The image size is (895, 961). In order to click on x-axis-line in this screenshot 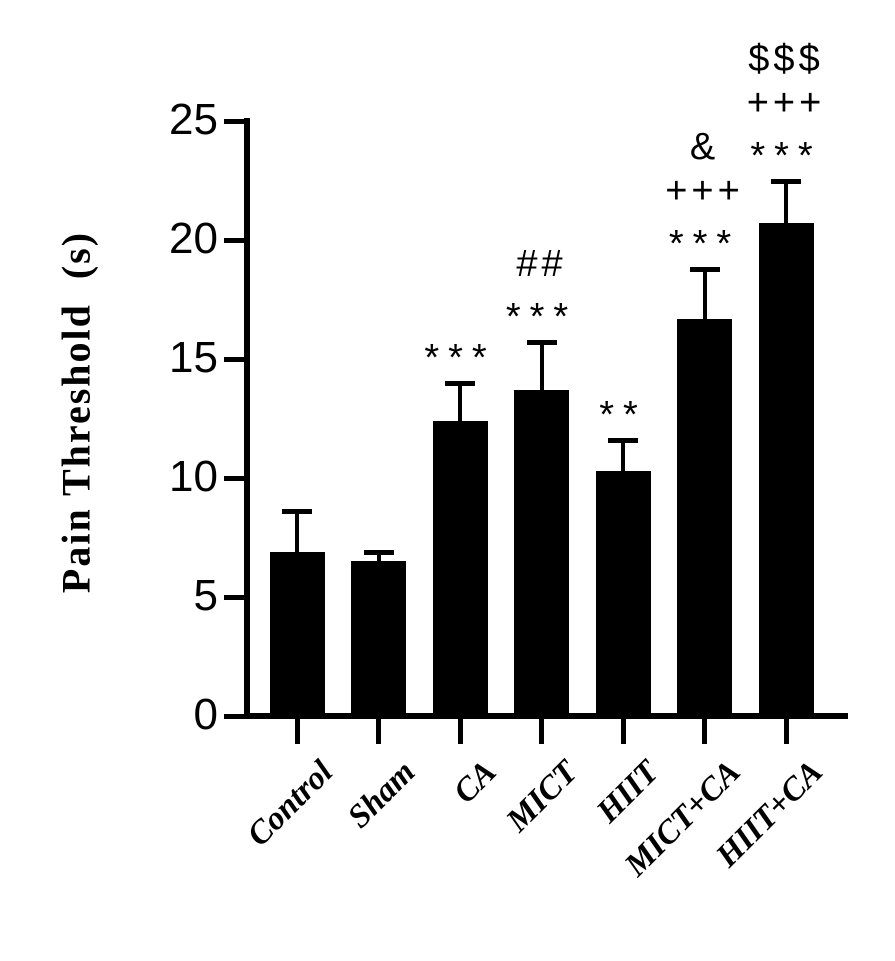, I will do `click(546, 716)`.